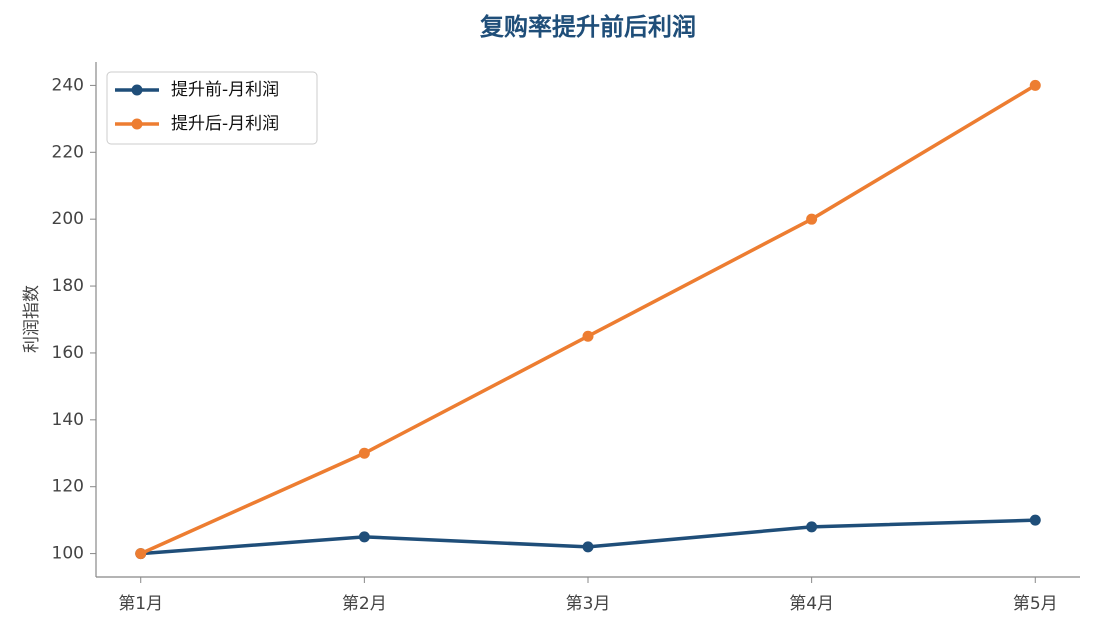 This screenshot has width=1095, height=630. What do you see at coordinates (68, 85) in the screenshot?
I see `y-tick-label: 240` at bounding box center [68, 85].